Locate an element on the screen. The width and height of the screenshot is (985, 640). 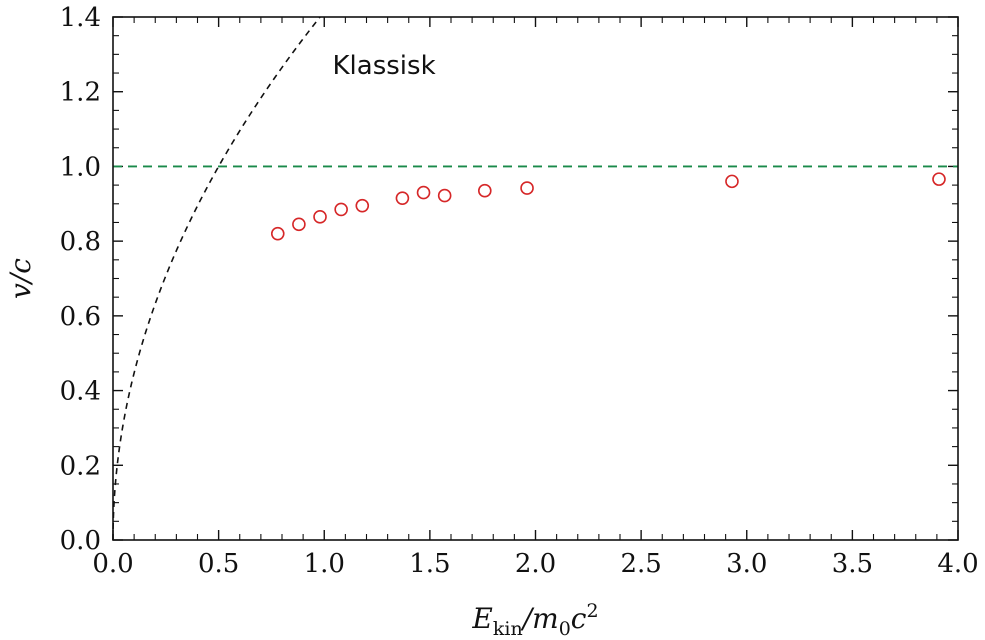
x-axis-label-sub2: 0 is located at coordinates (565, 629).